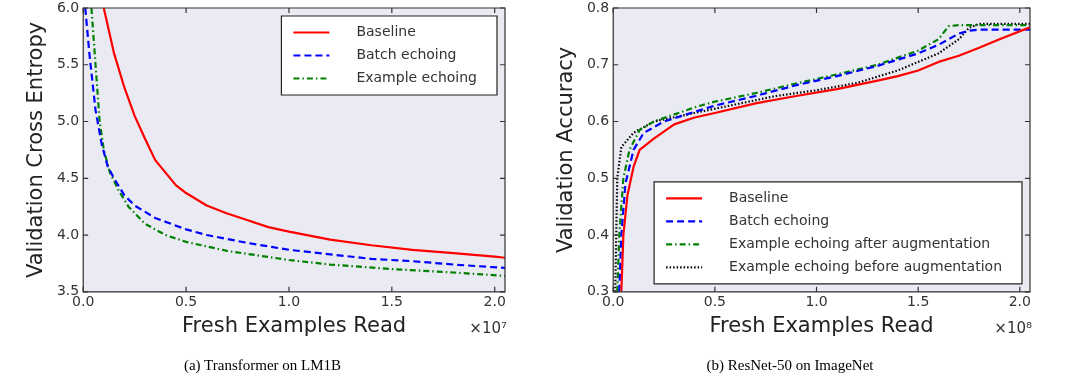 The width and height of the screenshot is (1080, 385). I want to click on y-axis-title: Validation Cross Entropy, so click(35, 150).